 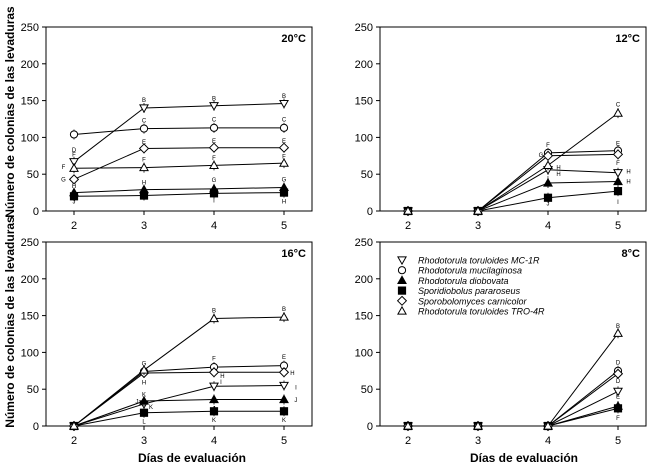 What do you see at coordinates (293, 254) in the screenshot?
I see `panel-title: 16°C` at bounding box center [293, 254].